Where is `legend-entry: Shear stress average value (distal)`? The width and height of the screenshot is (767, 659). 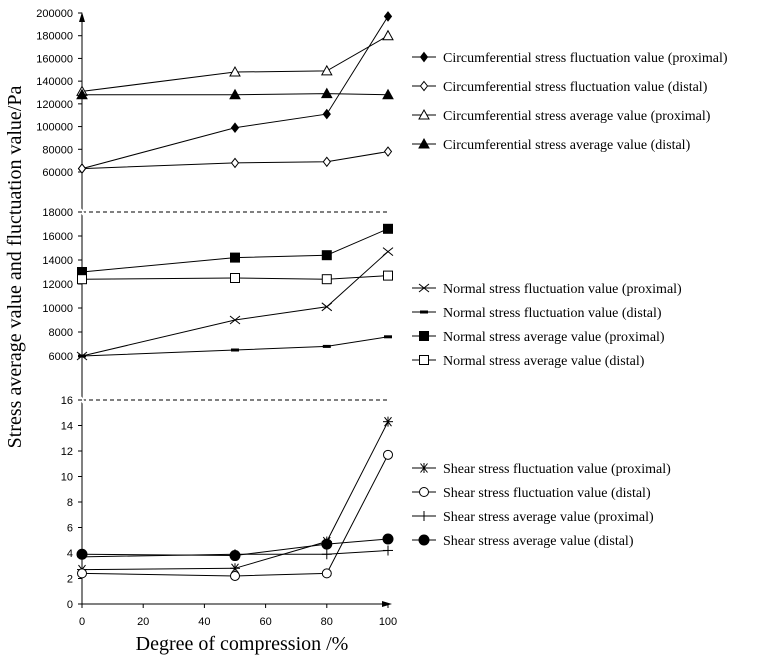 legend-entry: Shear stress average value (distal) is located at coordinates (523, 541).